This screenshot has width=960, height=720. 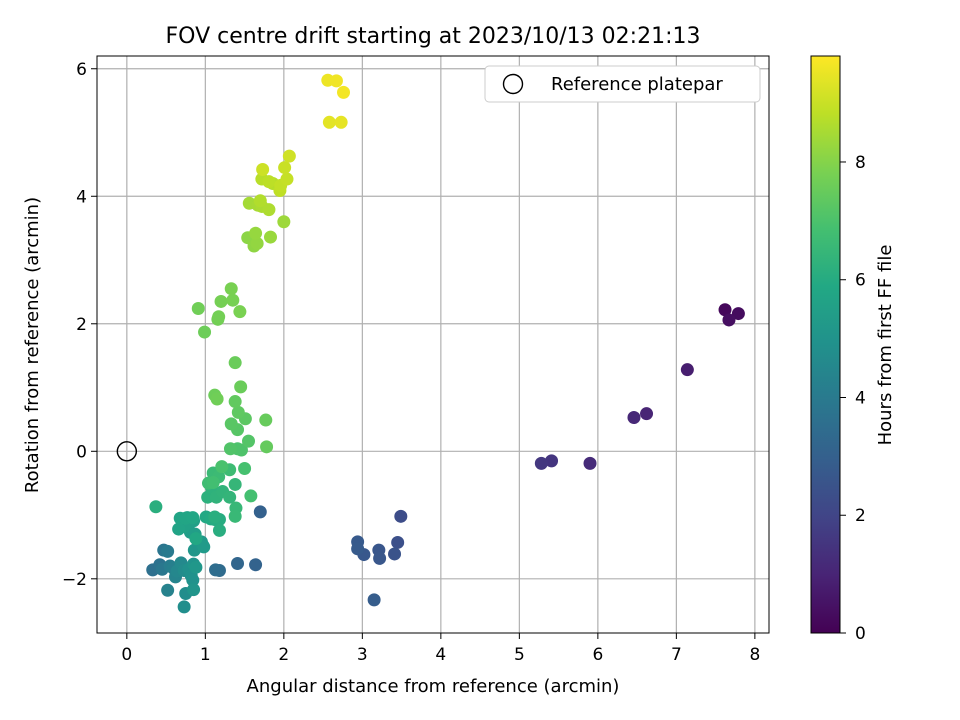 What do you see at coordinates (860, 163) in the screenshot?
I see `colorbar-tick-label: 8` at bounding box center [860, 163].